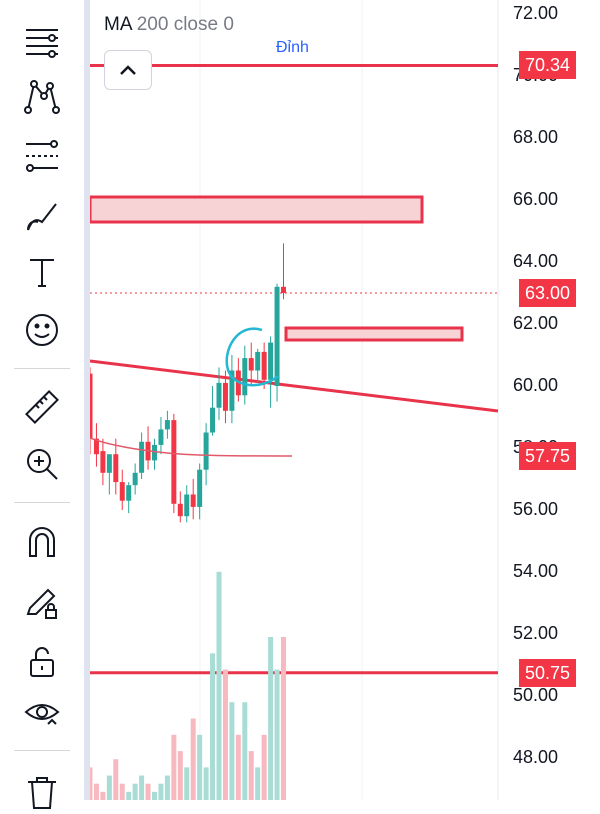  What do you see at coordinates (42, 272) in the screenshot?
I see `text-tool-icon` at bounding box center [42, 272].